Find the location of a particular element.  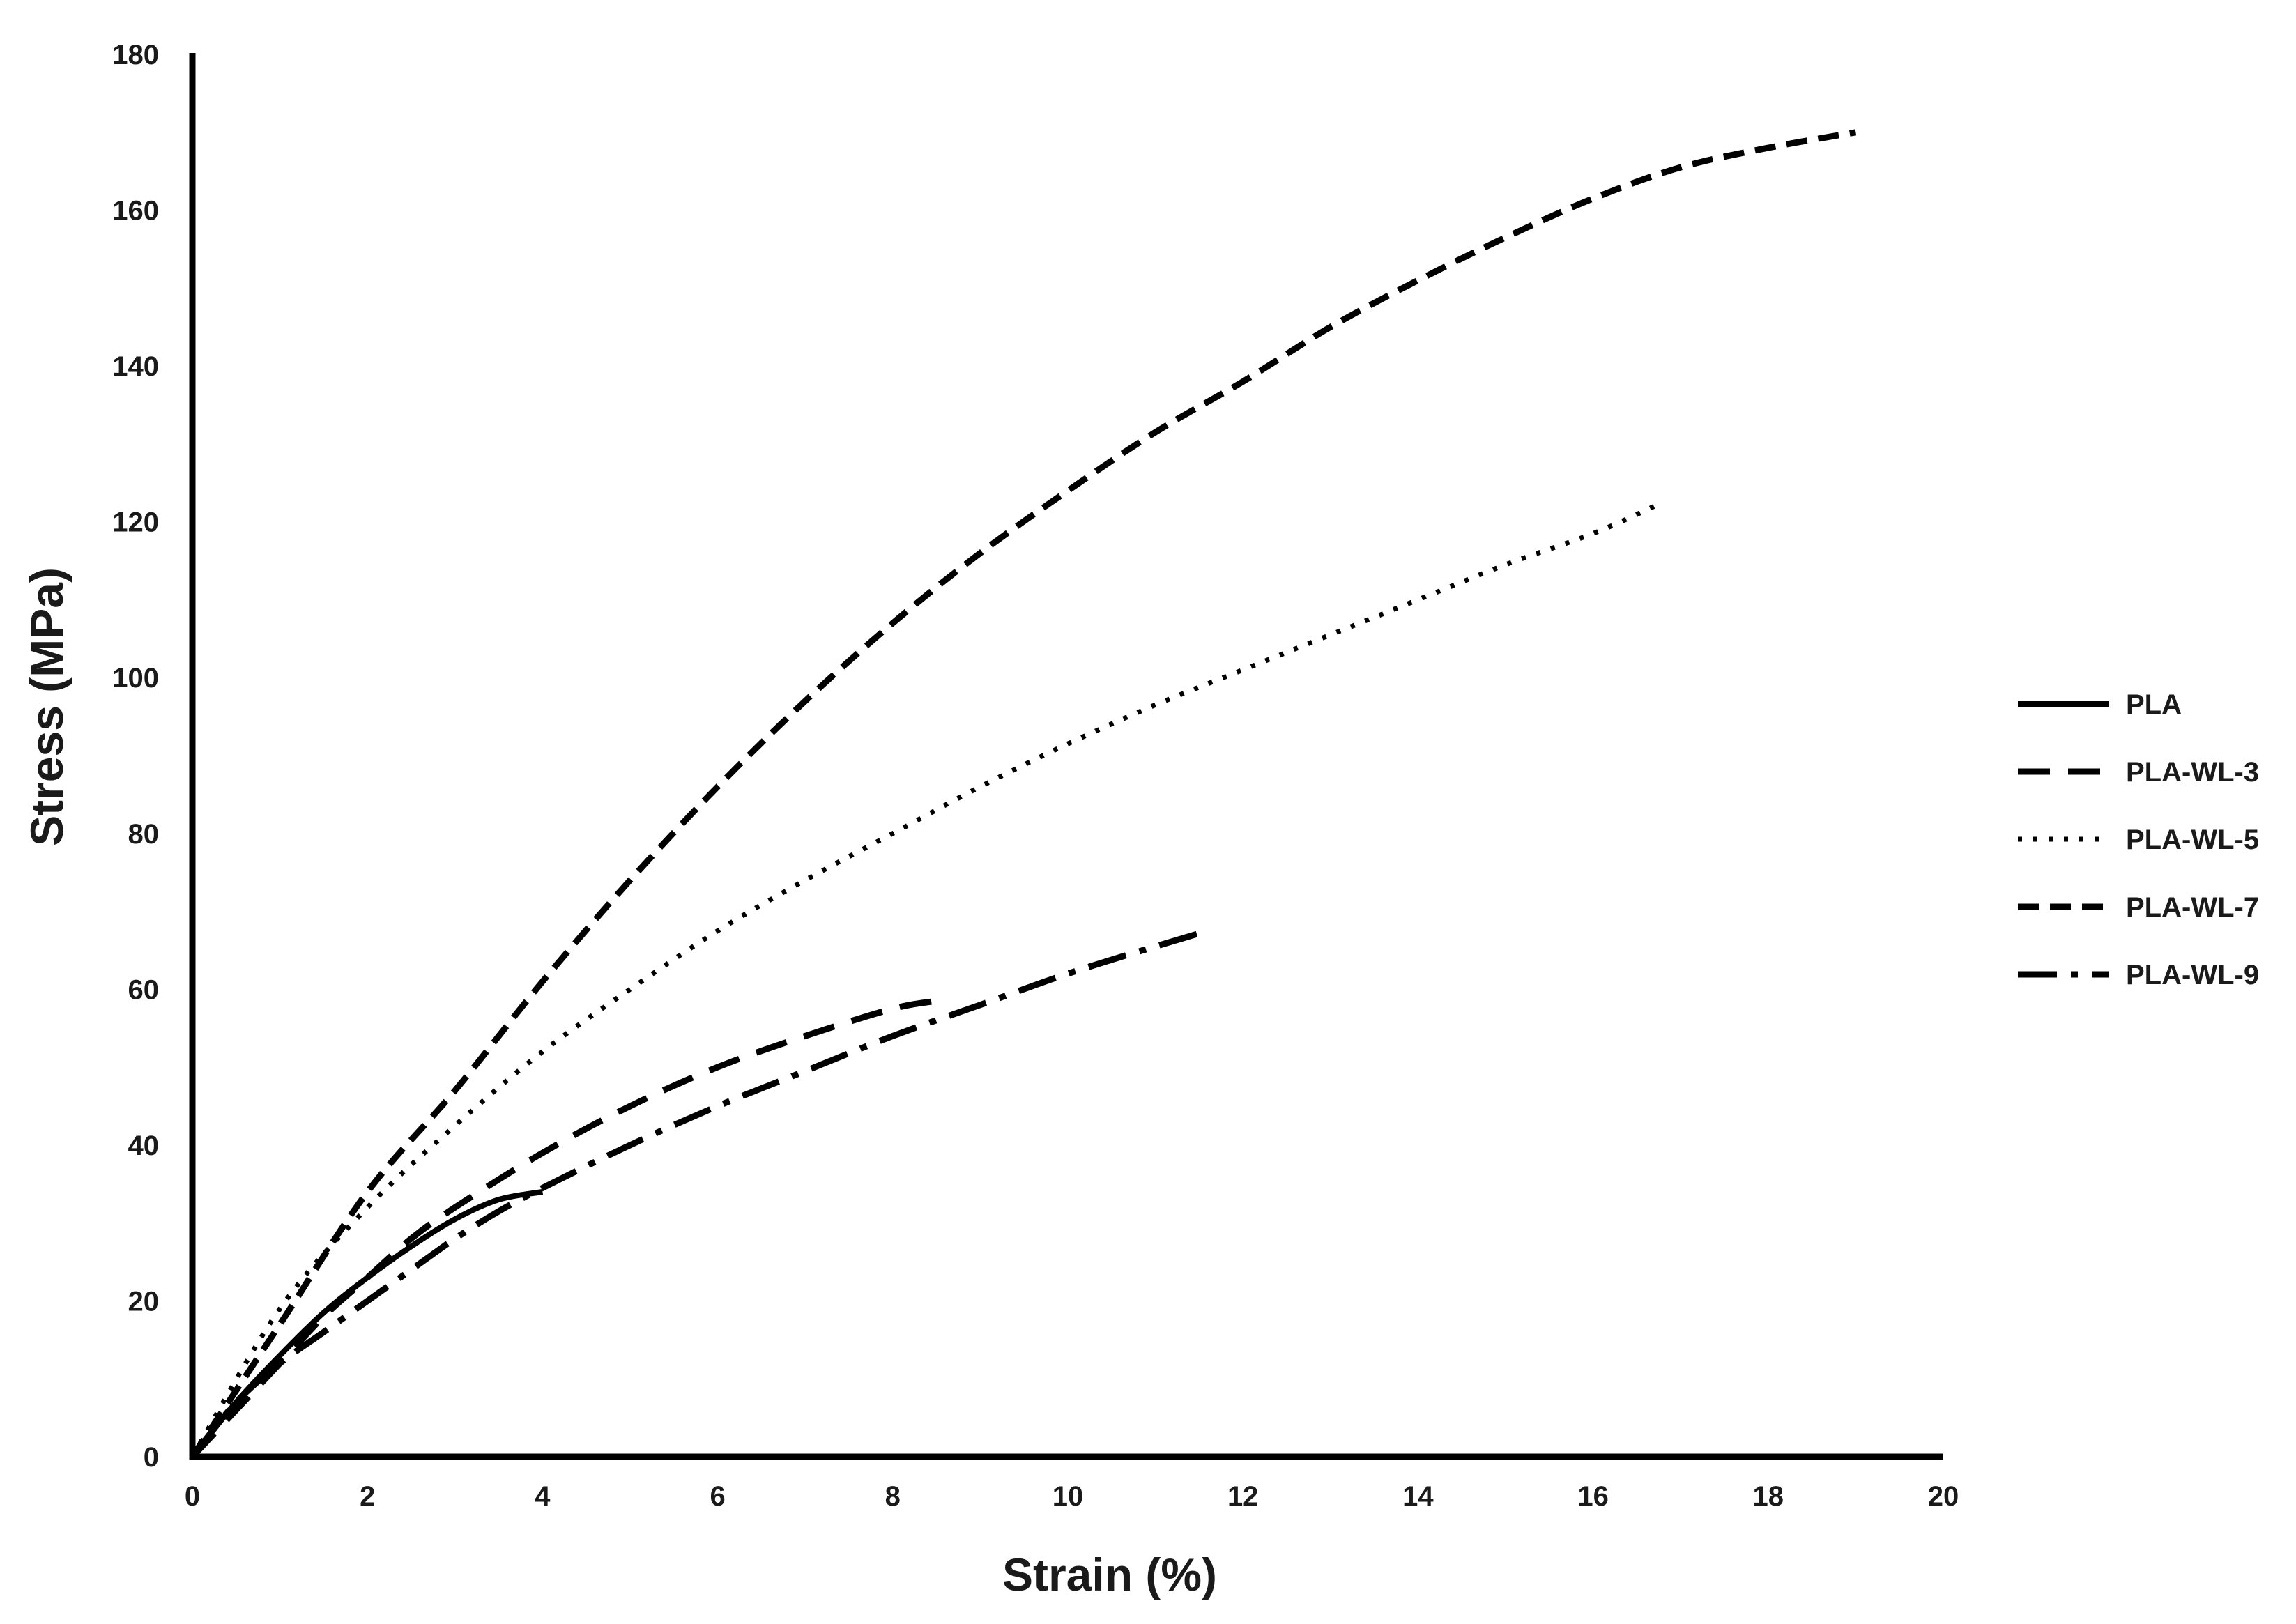

x-tick-label: 6 is located at coordinates (717, 1496).